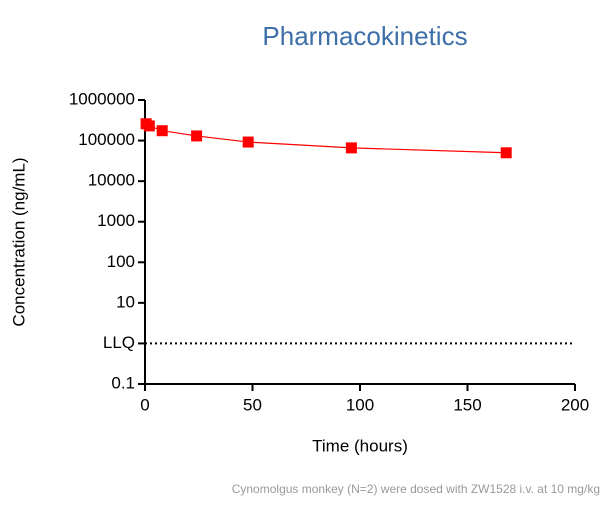  Describe the element at coordinates (125, 301) in the screenshot. I see `y-tick-label: 10` at that location.